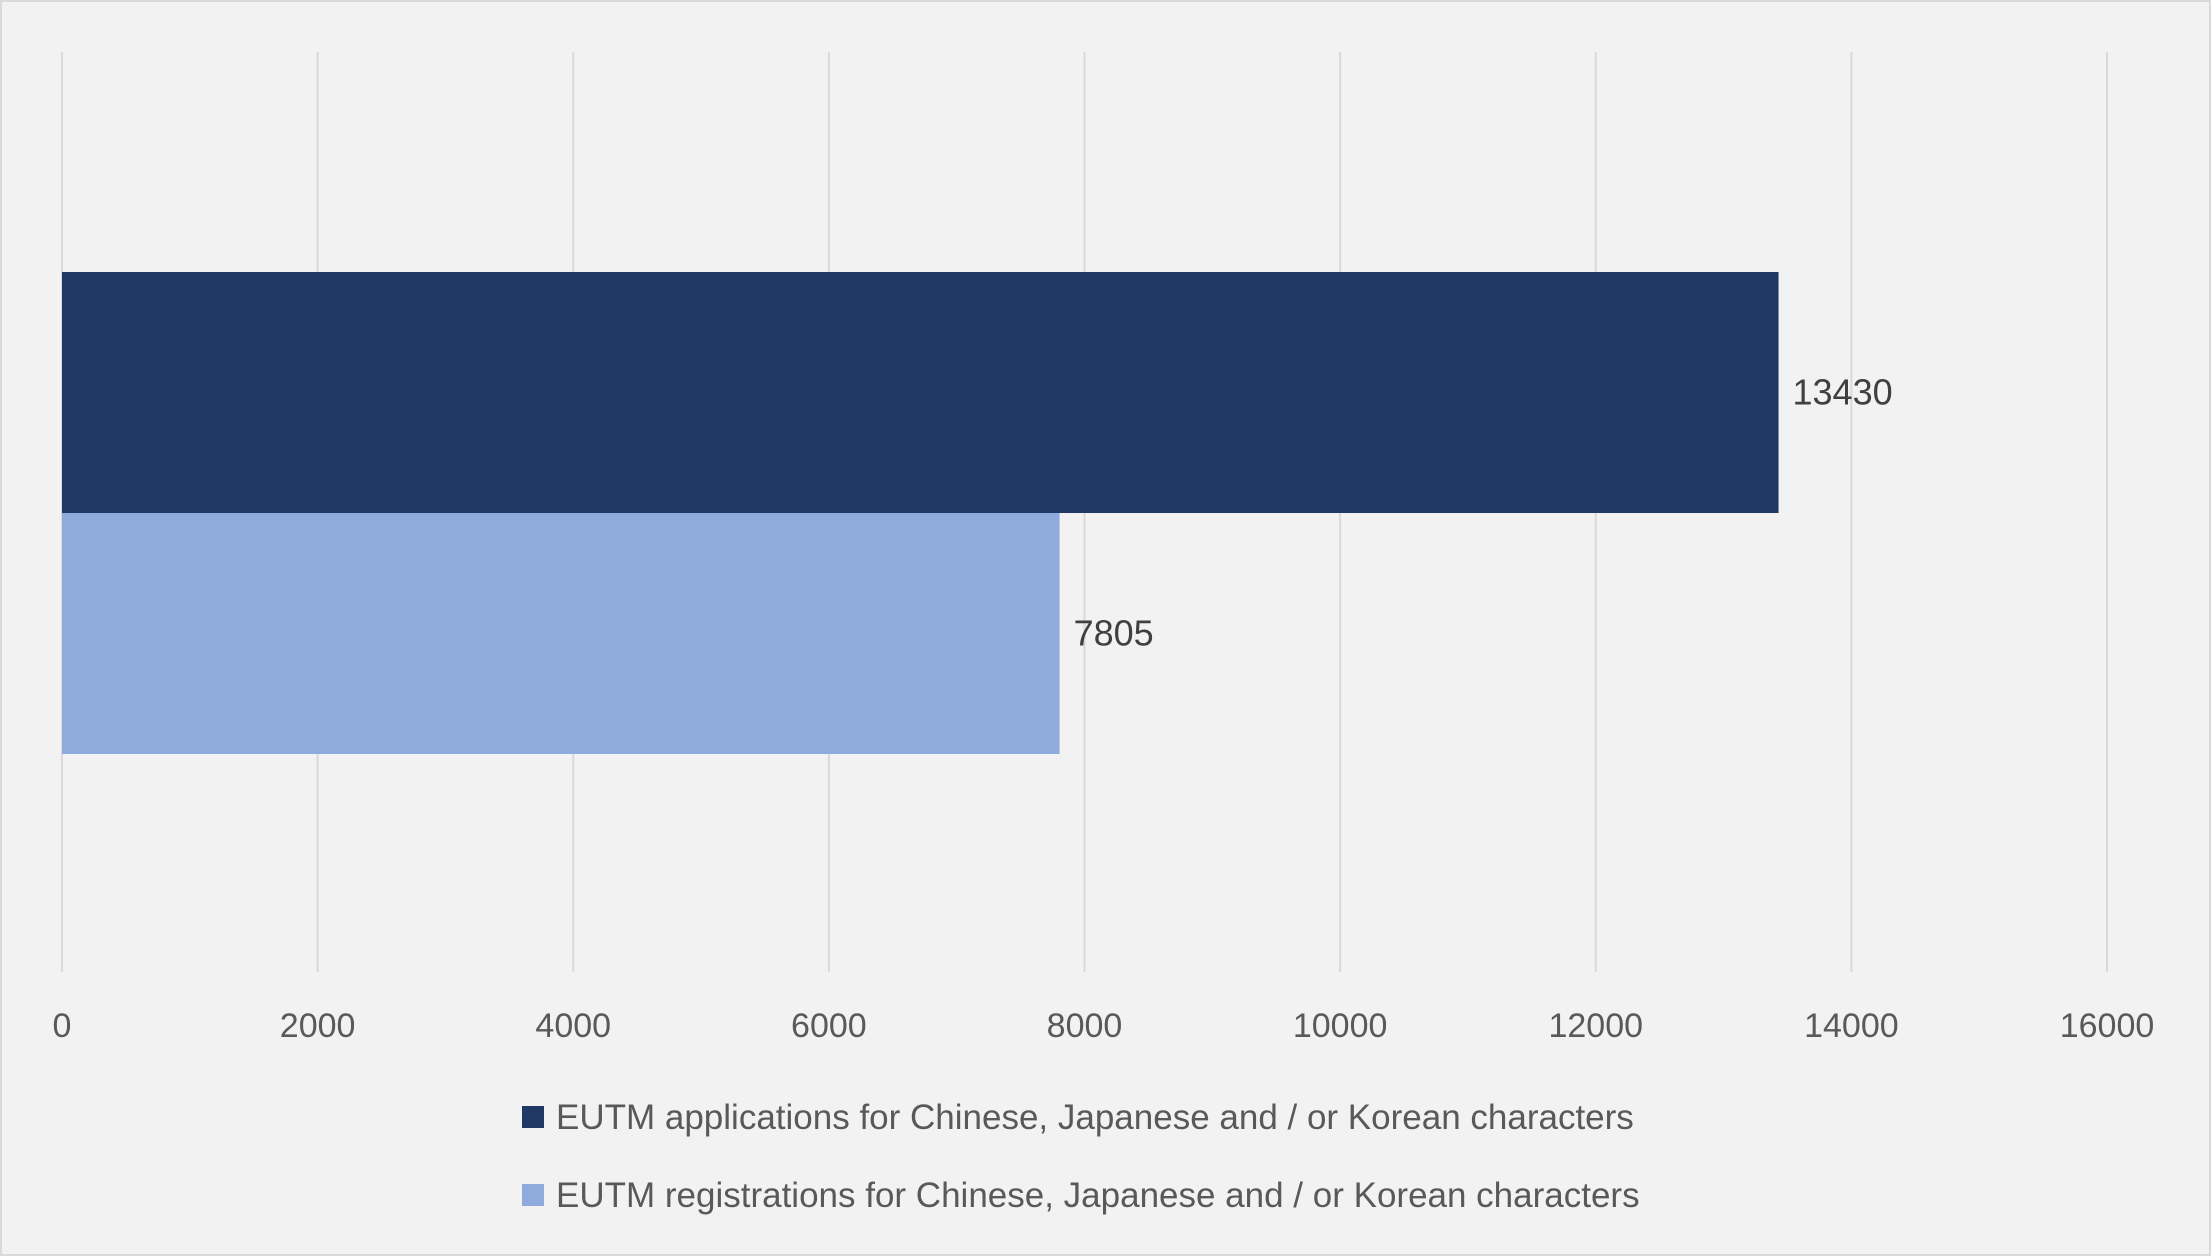 This screenshot has width=2211, height=1256. I want to click on data-label-registrations: 7805, so click(1114, 633).